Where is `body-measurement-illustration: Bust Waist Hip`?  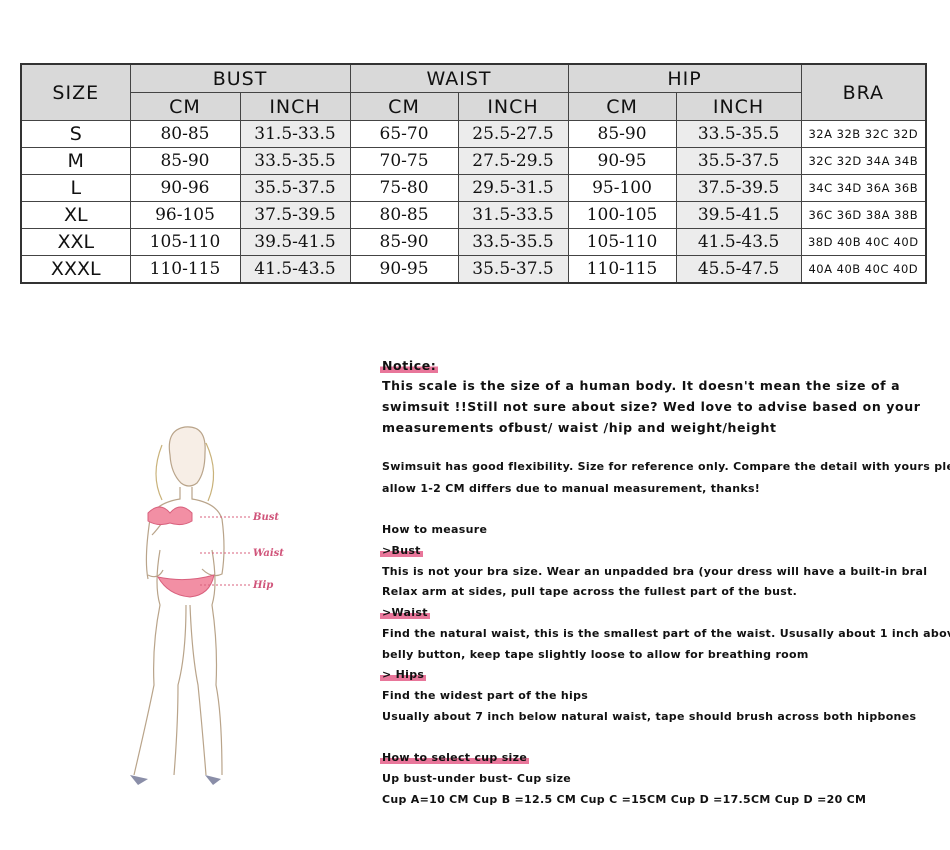 body-measurement-illustration: Bust Waist Hip is located at coordinates (207, 605).